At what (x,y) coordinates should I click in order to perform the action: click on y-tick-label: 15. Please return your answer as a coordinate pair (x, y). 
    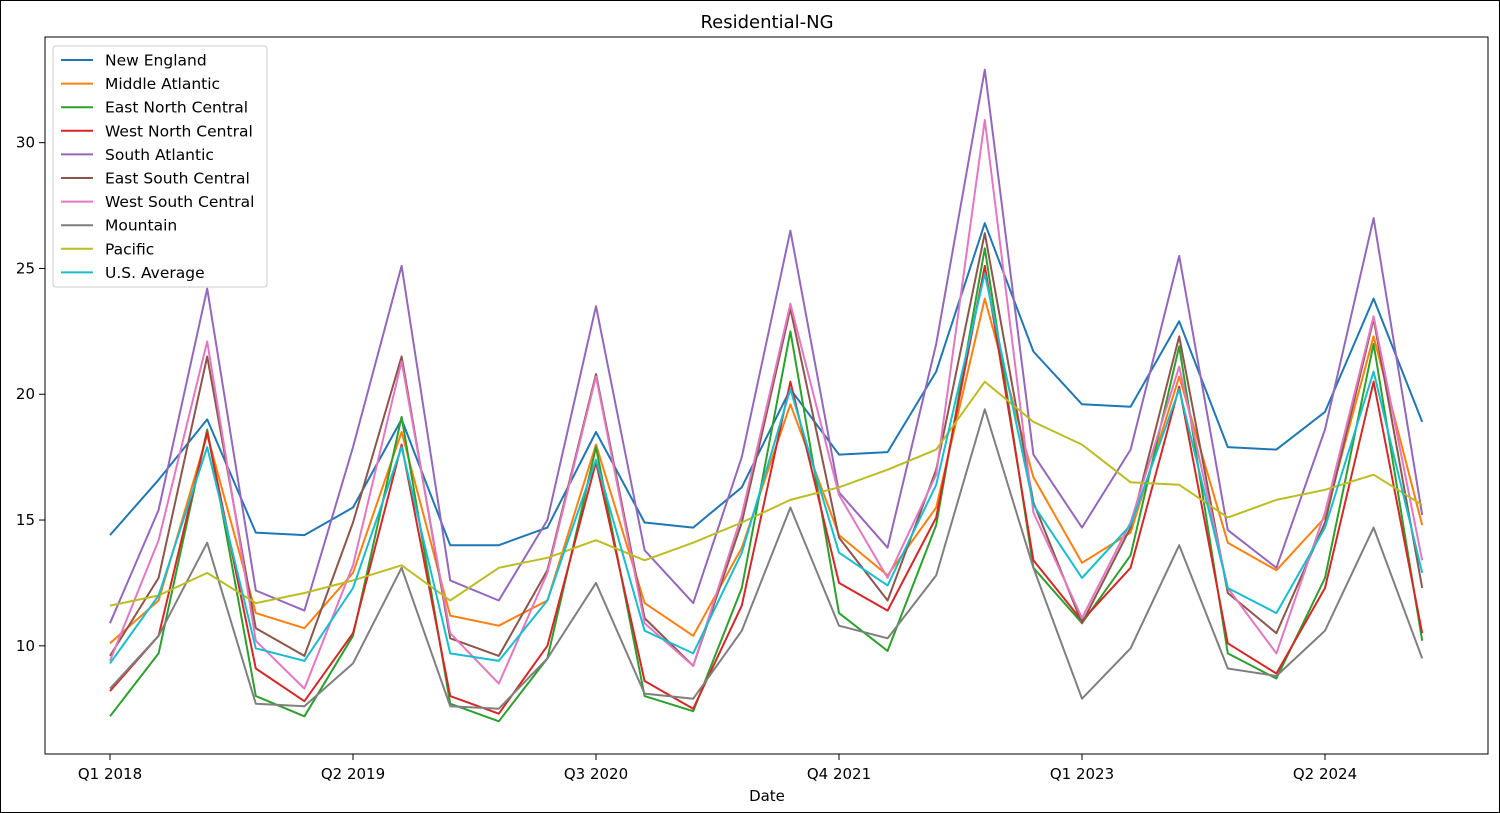
    Looking at the image, I should click on (25, 520).